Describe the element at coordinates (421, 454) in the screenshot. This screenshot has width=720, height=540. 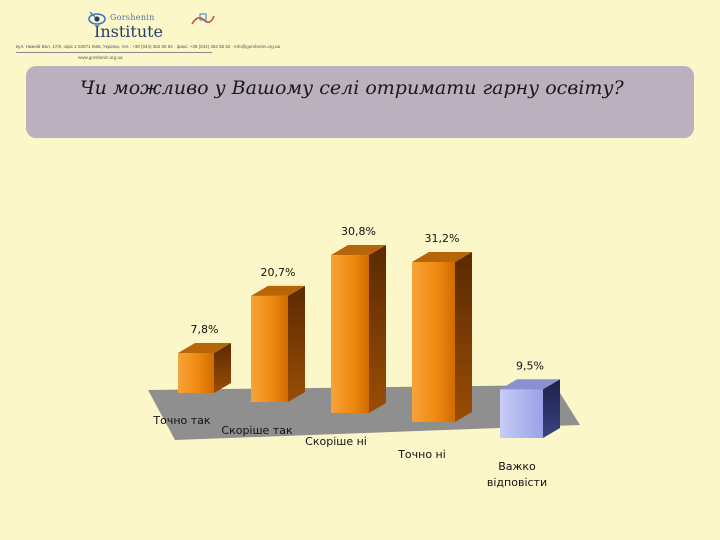
I see `category-label: Точно ні` at that location.